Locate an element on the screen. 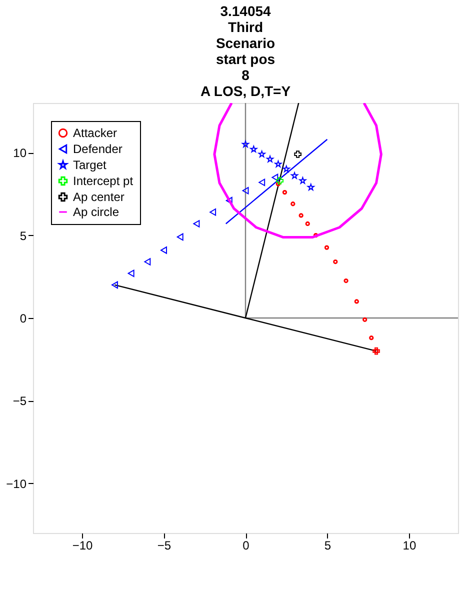 The height and width of the screenshot is (608, 473). x-tick-label: 5 is located at coordinates (328, 545).